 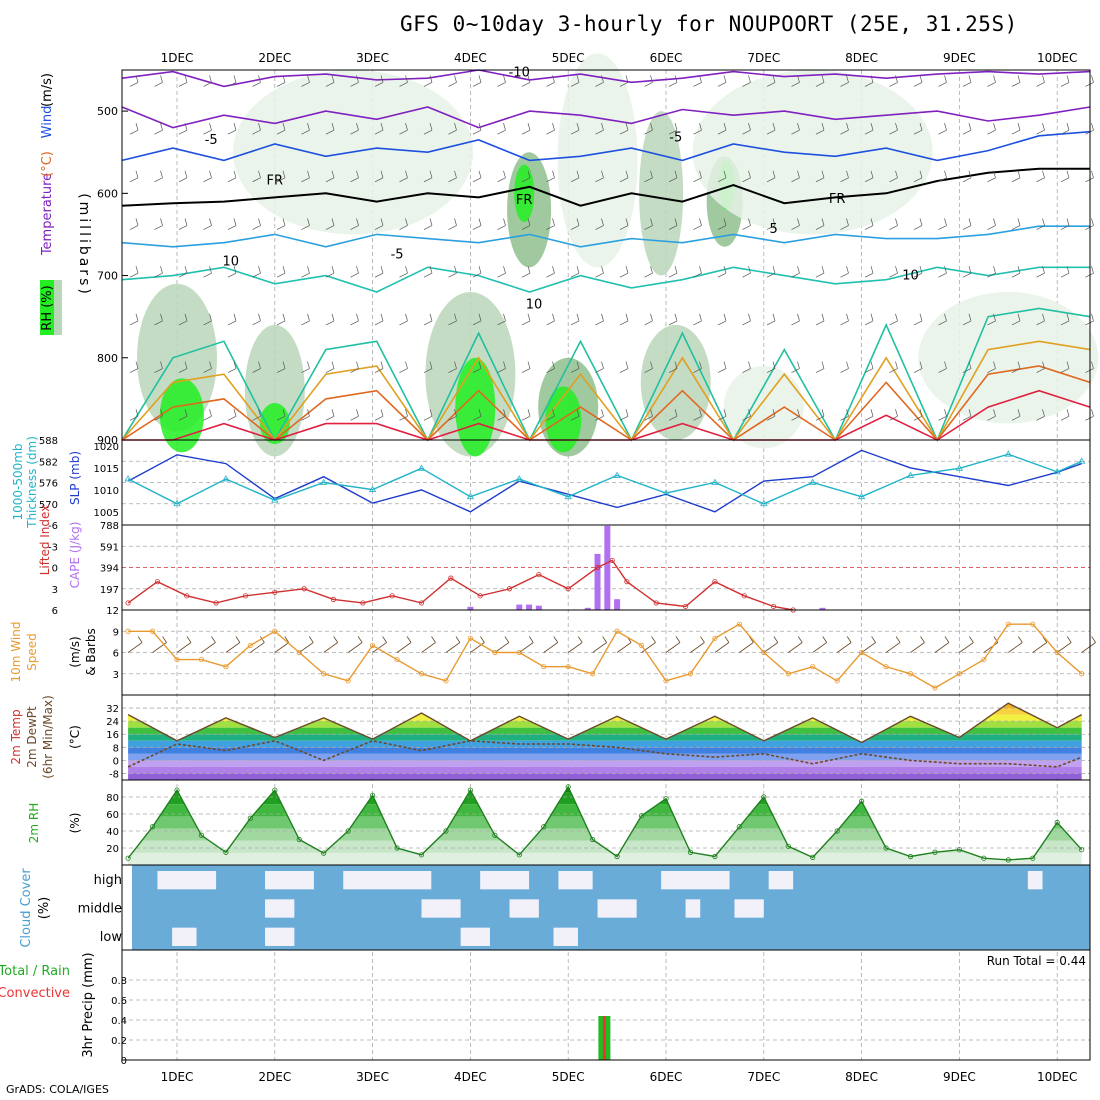 I want to click on rh-band, so click(x=605, y=810).